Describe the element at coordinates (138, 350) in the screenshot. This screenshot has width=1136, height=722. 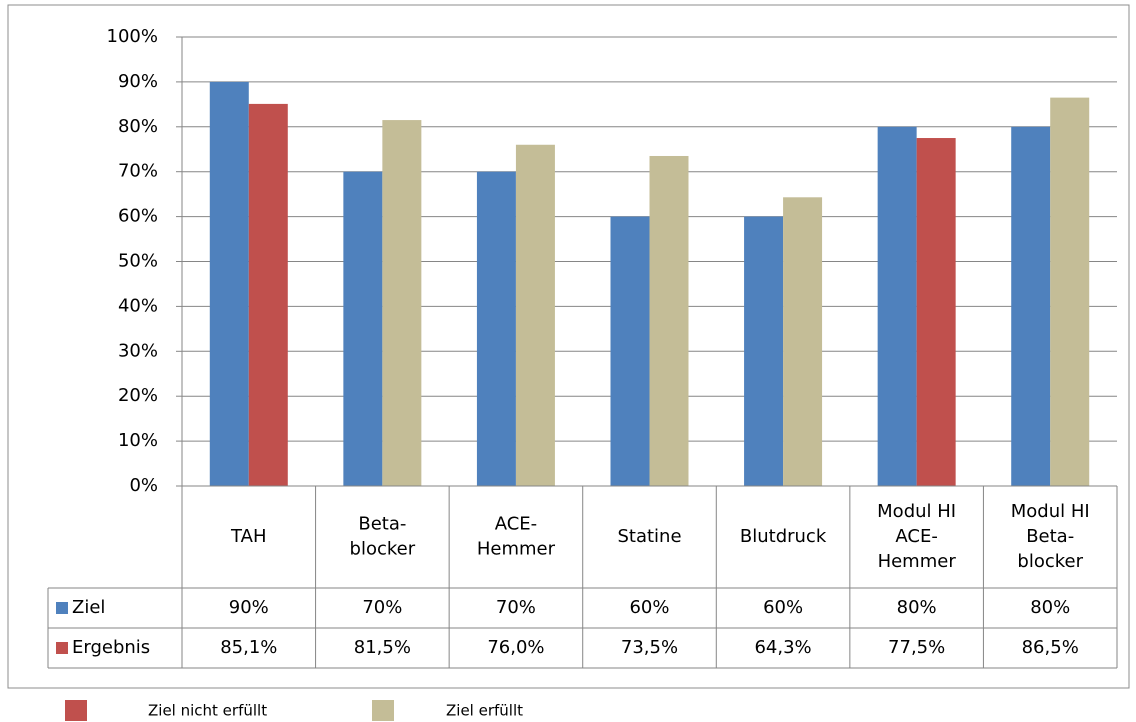
I see `y-tick-label: 30%` at that location.